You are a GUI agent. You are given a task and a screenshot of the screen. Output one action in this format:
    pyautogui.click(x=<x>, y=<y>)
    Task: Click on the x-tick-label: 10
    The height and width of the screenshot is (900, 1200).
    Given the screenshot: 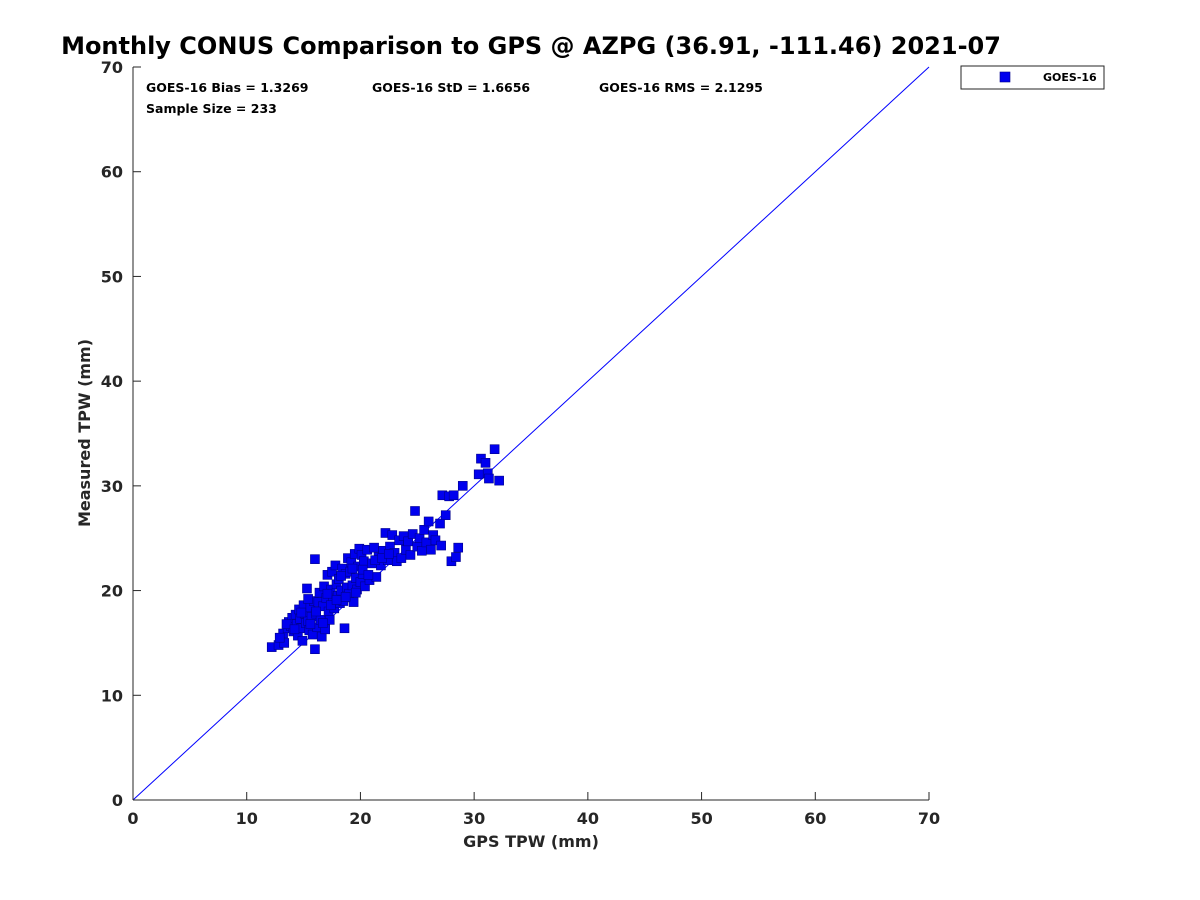 What is the action you would take?
    pyautogui.click(x=247, y=818)
    